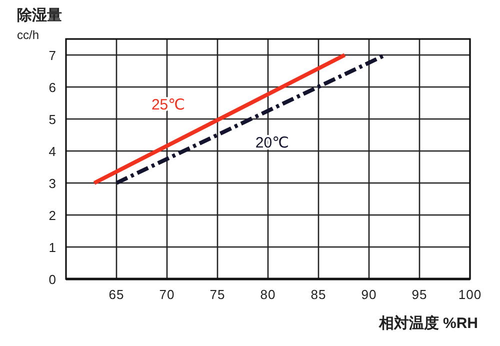 The width and height of the screenshot is (500, 346). Describe the element at coordinates (52, 279) in the screenshot. I see `y-tick-label: 0` at that location.